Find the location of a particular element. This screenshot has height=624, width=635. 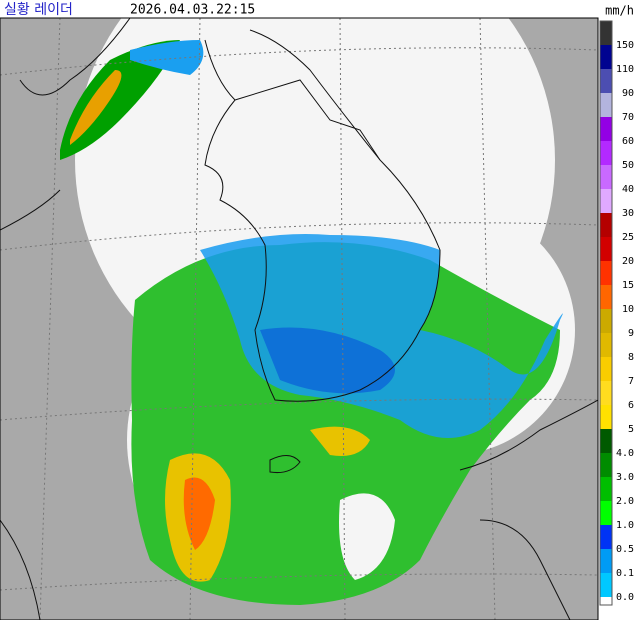

legend-frame is located at coordinates (606, 313).